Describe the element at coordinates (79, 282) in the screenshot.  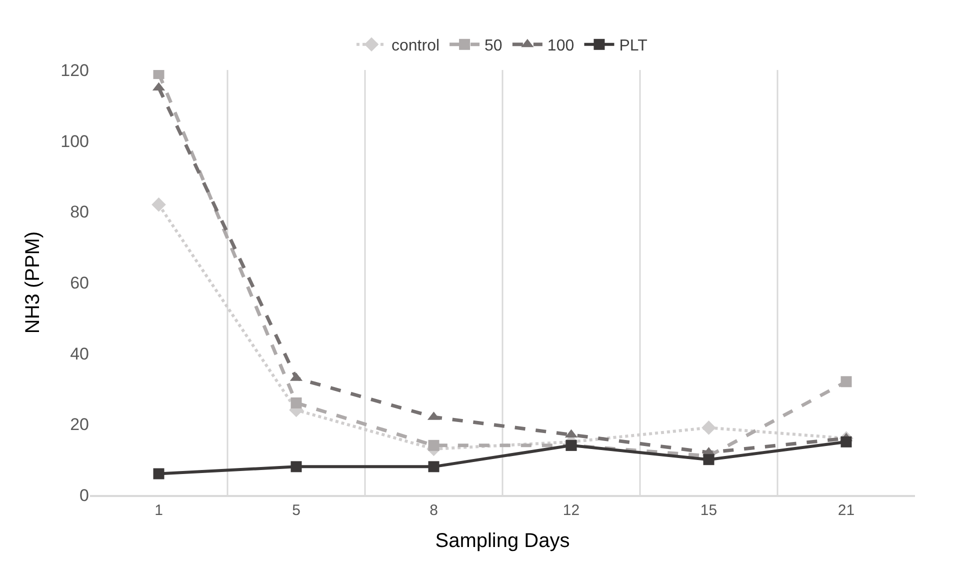
I see `y-tick-label: 60` at that location.